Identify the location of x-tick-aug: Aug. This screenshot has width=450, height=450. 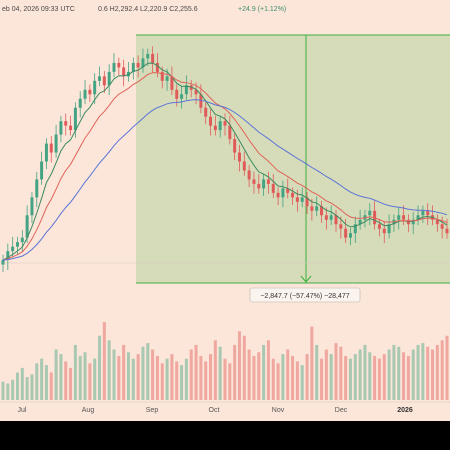
(88, 410).